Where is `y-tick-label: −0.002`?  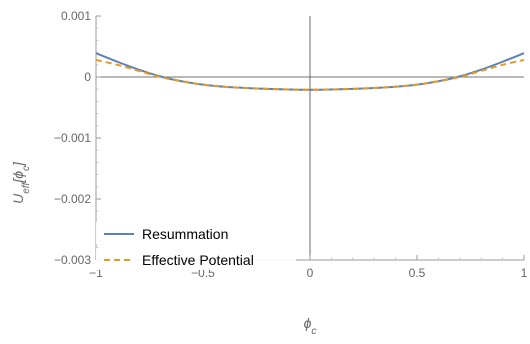
y-tick-label: −0.002 is located at coordinates (72, 199).